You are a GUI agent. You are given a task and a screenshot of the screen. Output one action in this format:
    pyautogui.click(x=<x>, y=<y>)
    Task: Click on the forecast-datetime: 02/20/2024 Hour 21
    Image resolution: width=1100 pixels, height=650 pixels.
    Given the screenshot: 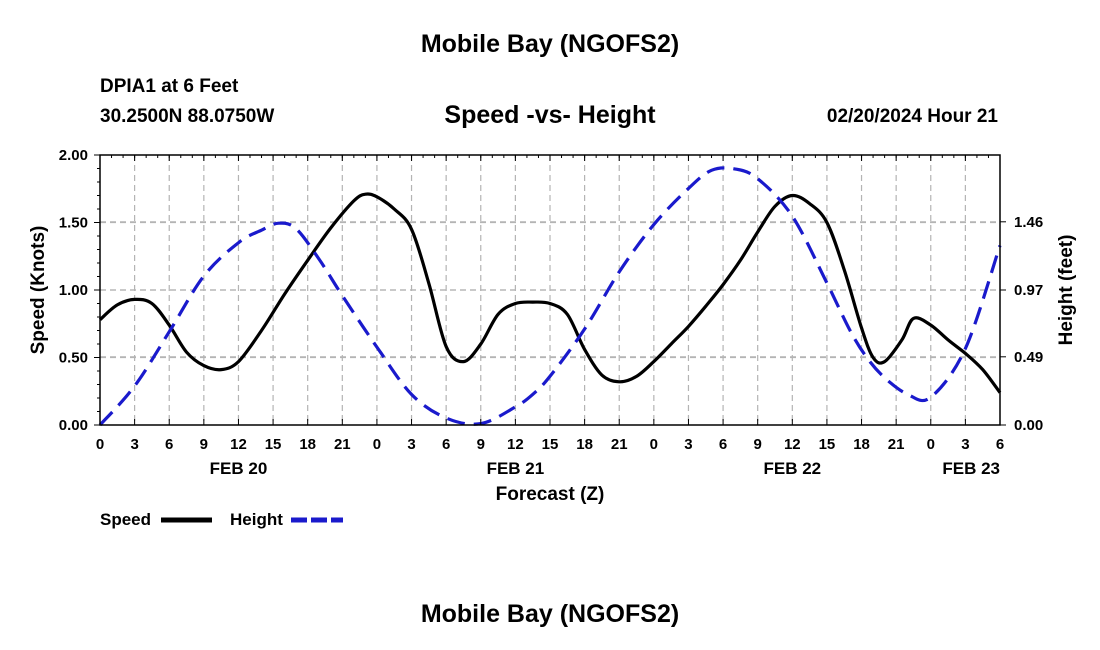 What is the action you would take?
    pyautogui.click(x=912, y=116)
    